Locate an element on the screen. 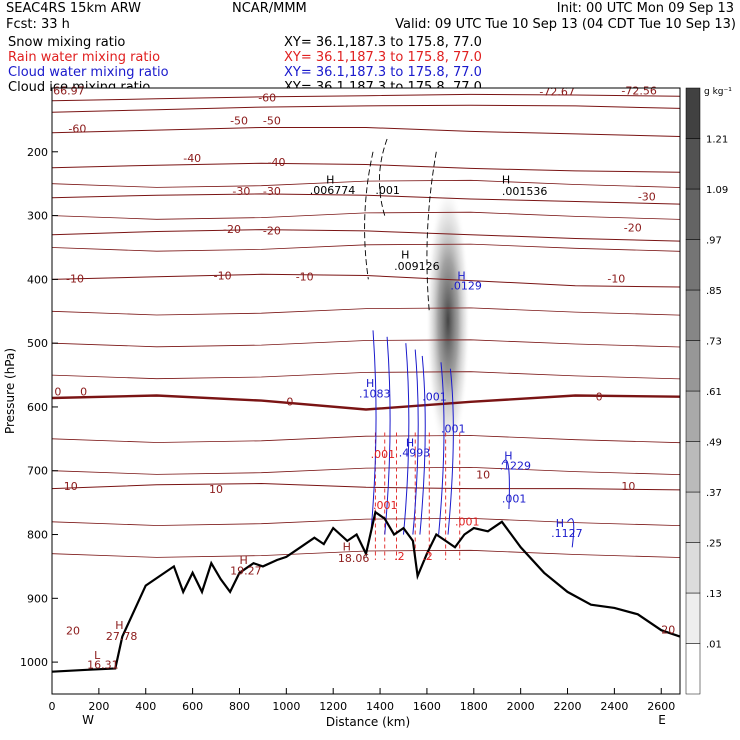 This screenshot has height=740, width=740. x-tick-label: 1800 is located at coordinates (474, 706).